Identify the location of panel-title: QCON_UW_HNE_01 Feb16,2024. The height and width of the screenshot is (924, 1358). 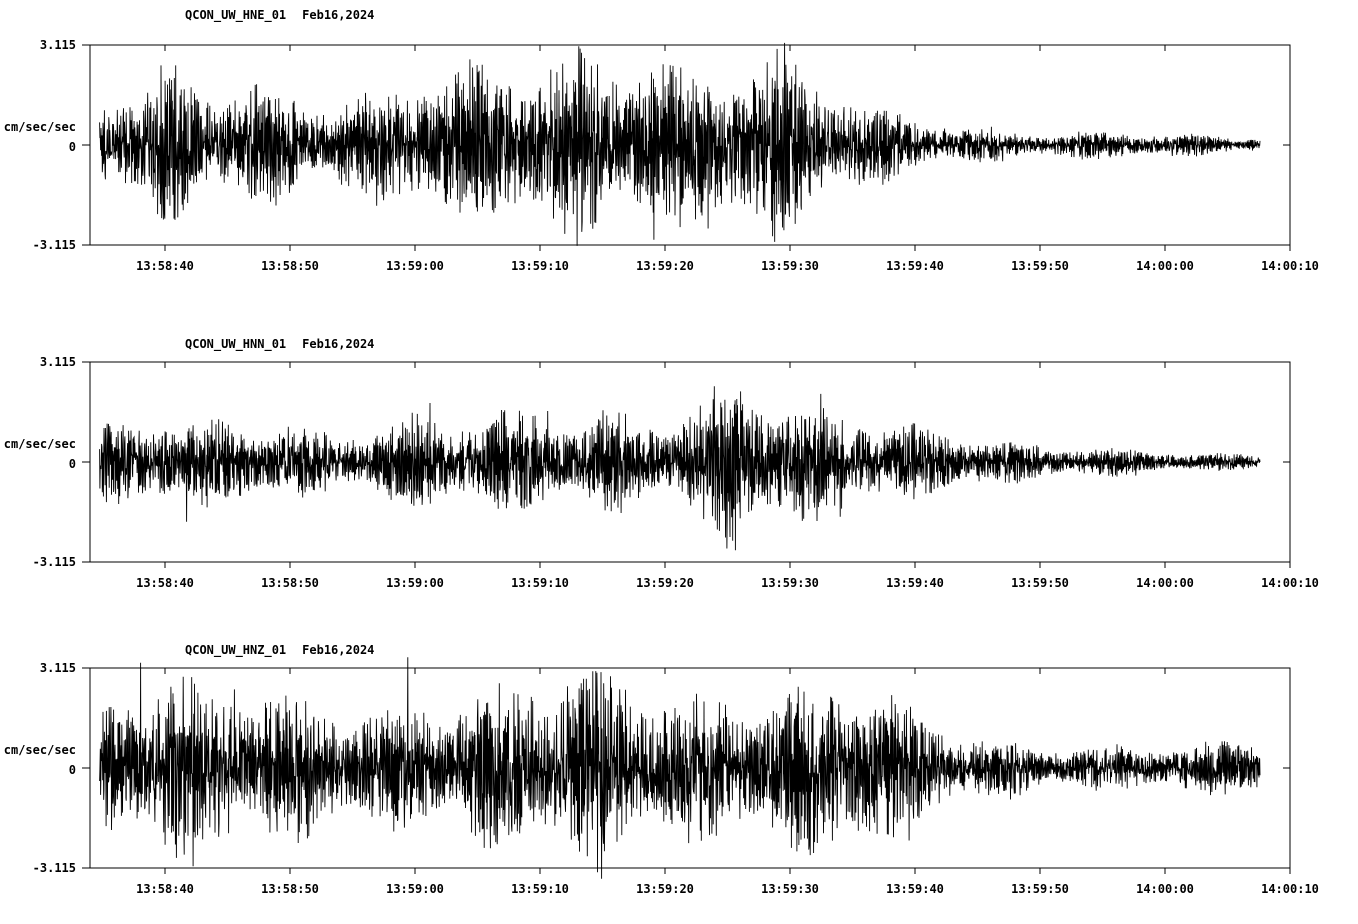
(279, 15).